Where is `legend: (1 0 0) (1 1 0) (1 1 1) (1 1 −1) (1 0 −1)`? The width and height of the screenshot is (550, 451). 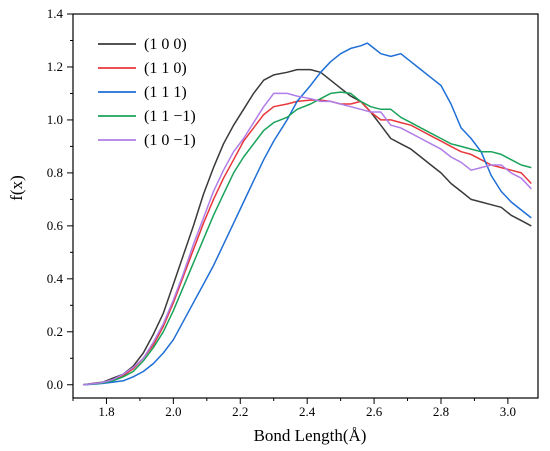 legend: (1 0 0) (1 1 0) (1 1 1) (1 1 −1) (1 0 −1) is located at coordinates (147, 92).